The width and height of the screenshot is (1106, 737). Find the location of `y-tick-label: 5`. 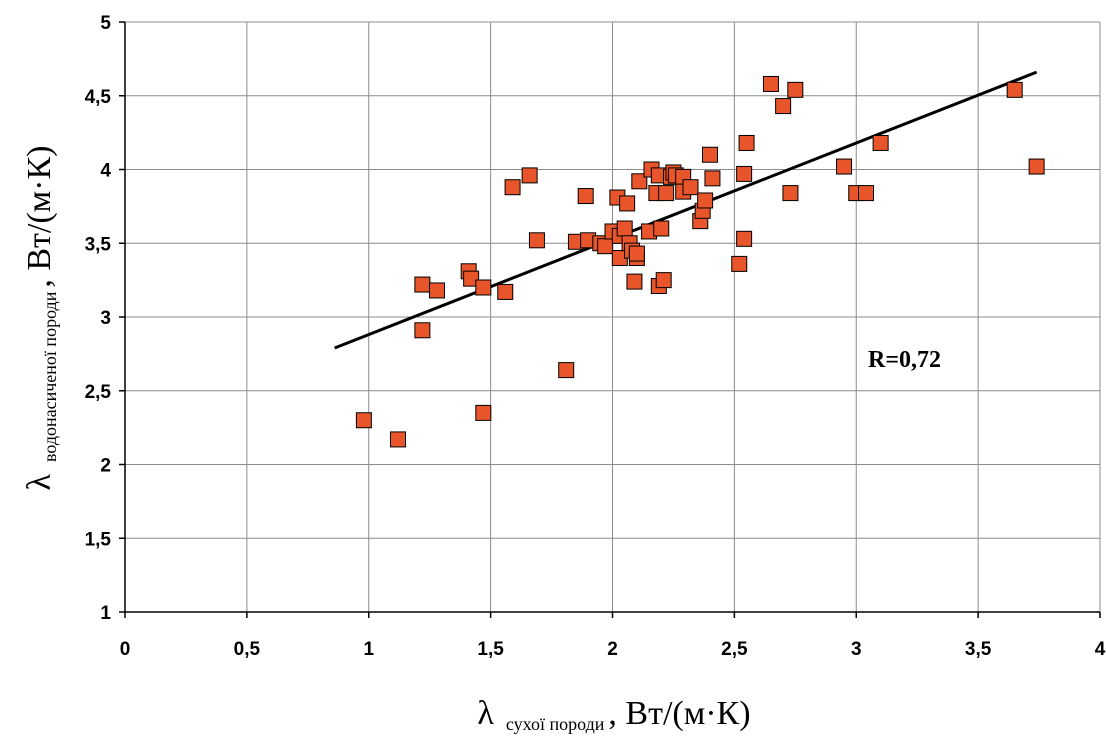

y-tick-label: 5 is located at coordinates (105, 23).